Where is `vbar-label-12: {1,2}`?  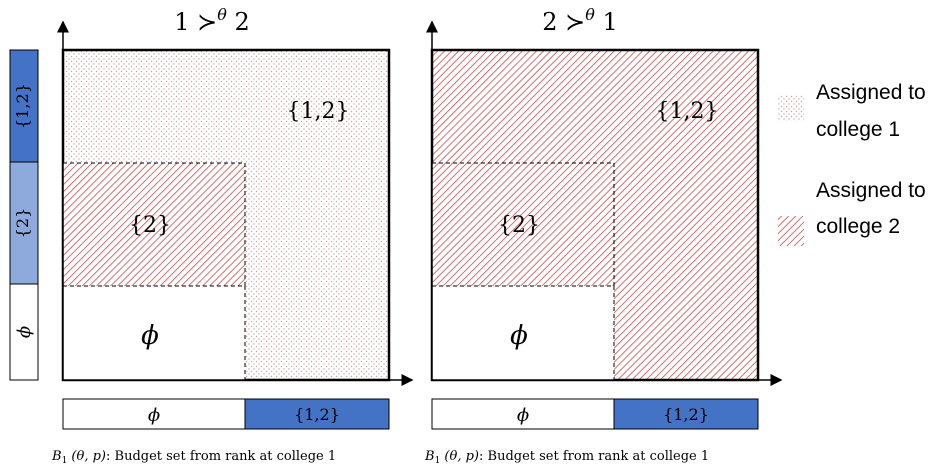 vbar-label-12: {1,2} is located at coordinates (22, 106).